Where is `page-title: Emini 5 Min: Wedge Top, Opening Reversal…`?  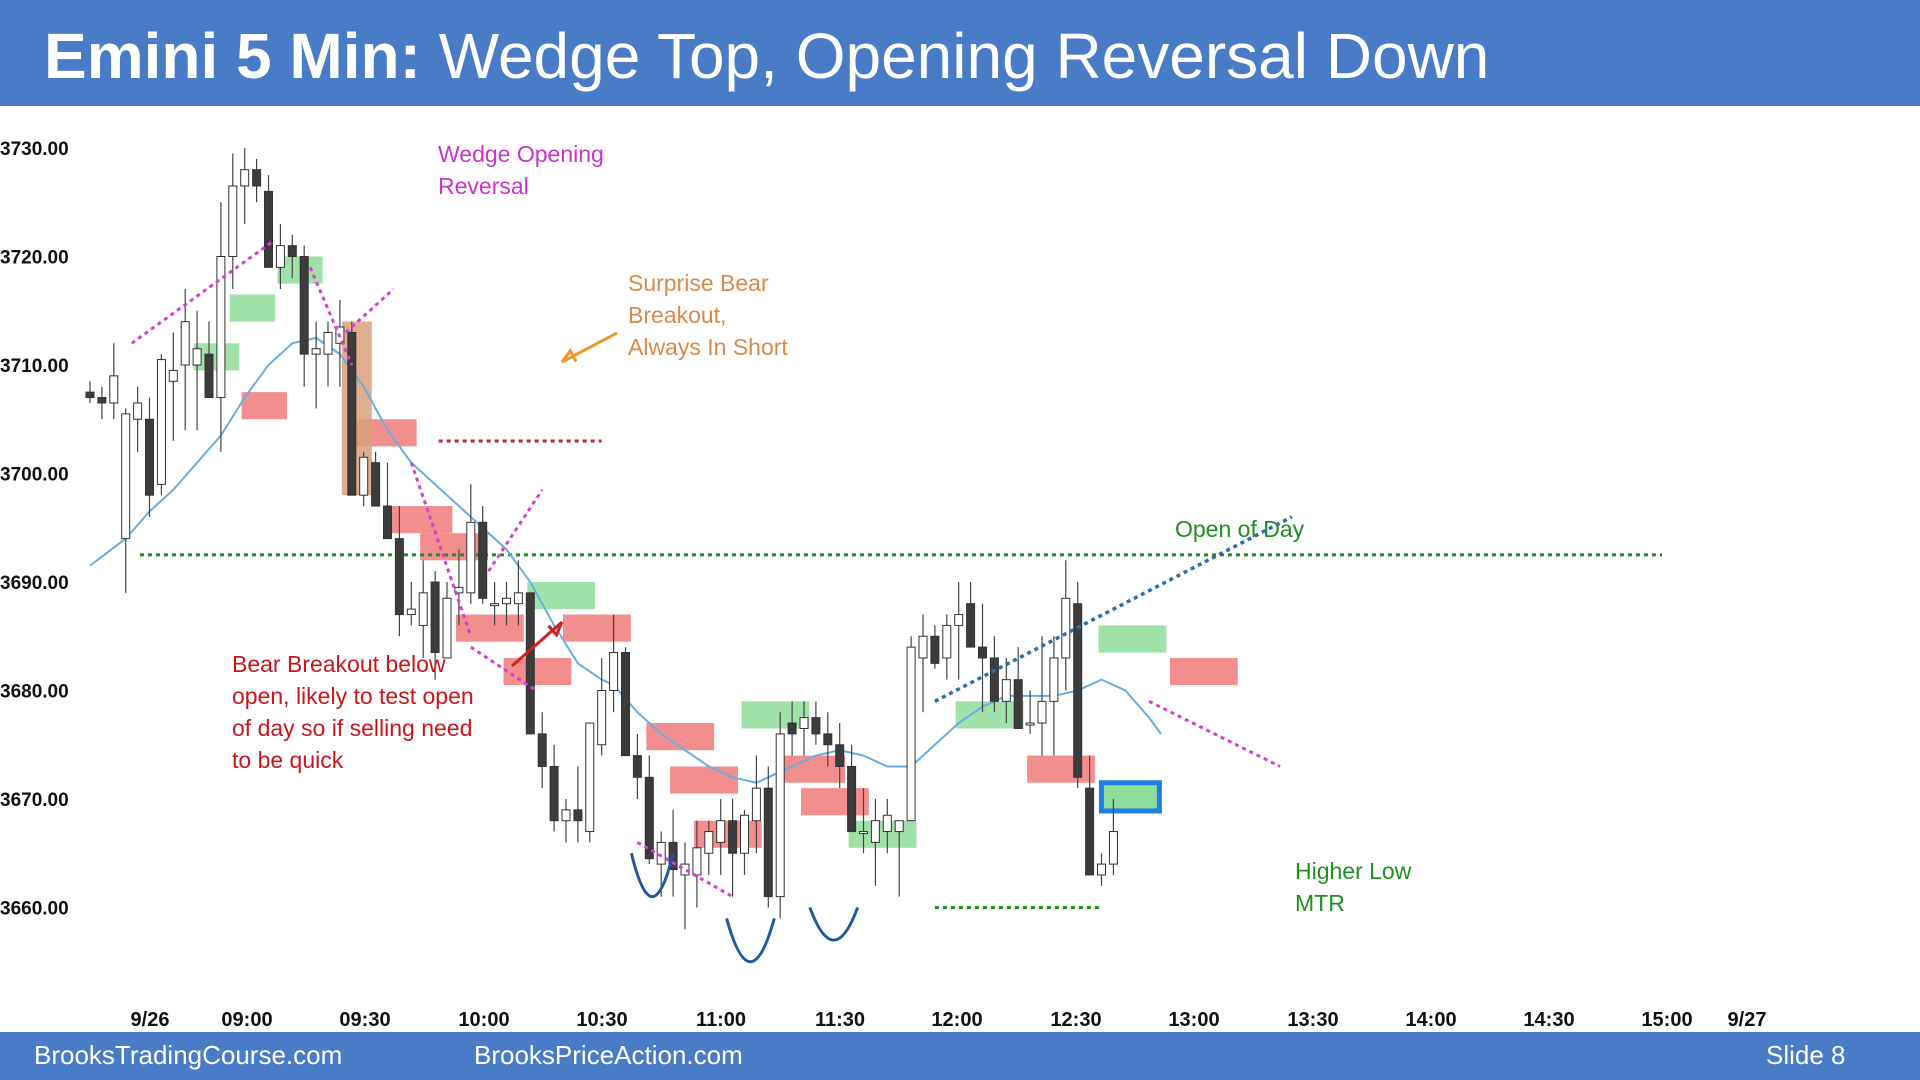
page-title: Emini 5 Min: Wedge Top, Opening Reversal… is located at coordinates (766, 56).